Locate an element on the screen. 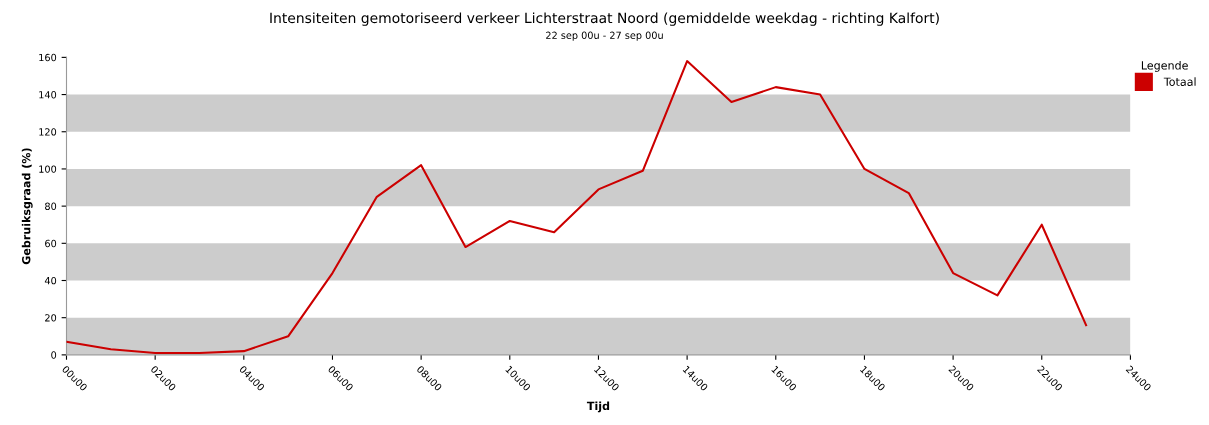  y-tick-label: 40 is located at coordinates (50, 280).